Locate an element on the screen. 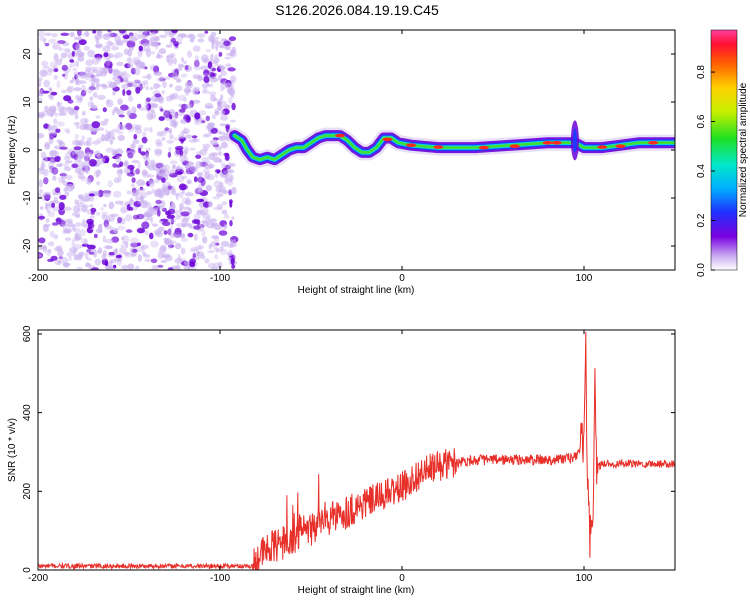  x-tick-label: -200 is located at coordinates (38, 578).